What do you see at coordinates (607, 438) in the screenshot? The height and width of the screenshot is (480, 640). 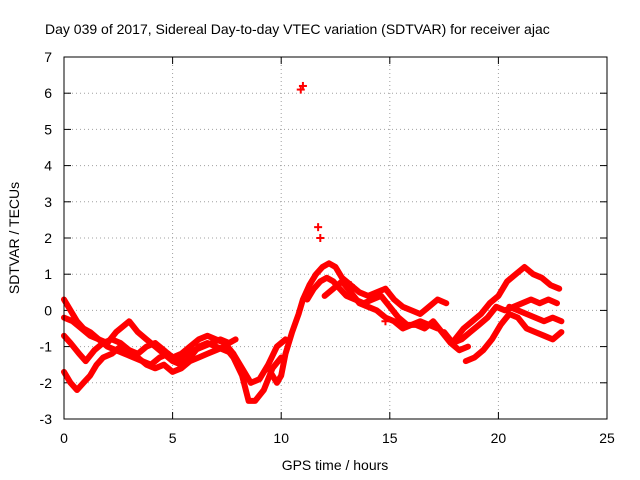 I see `x-tick-label: 25` at bounding box center [607, 438].